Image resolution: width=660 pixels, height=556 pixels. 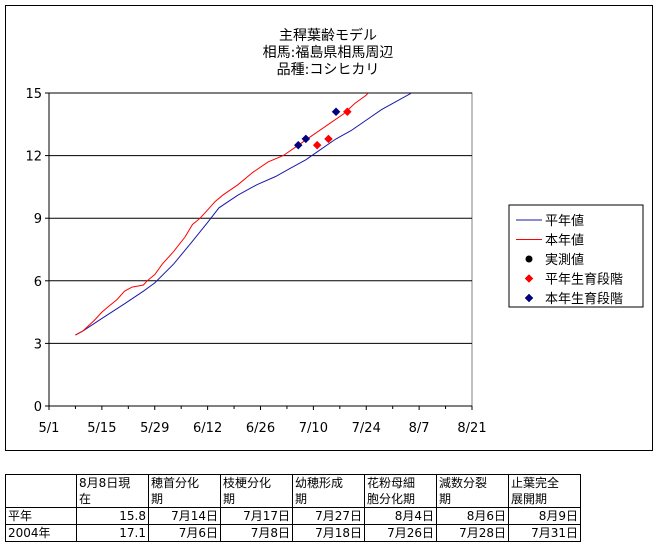 I want to click on table-cell: 7月18日, so click(x=328, y=533).